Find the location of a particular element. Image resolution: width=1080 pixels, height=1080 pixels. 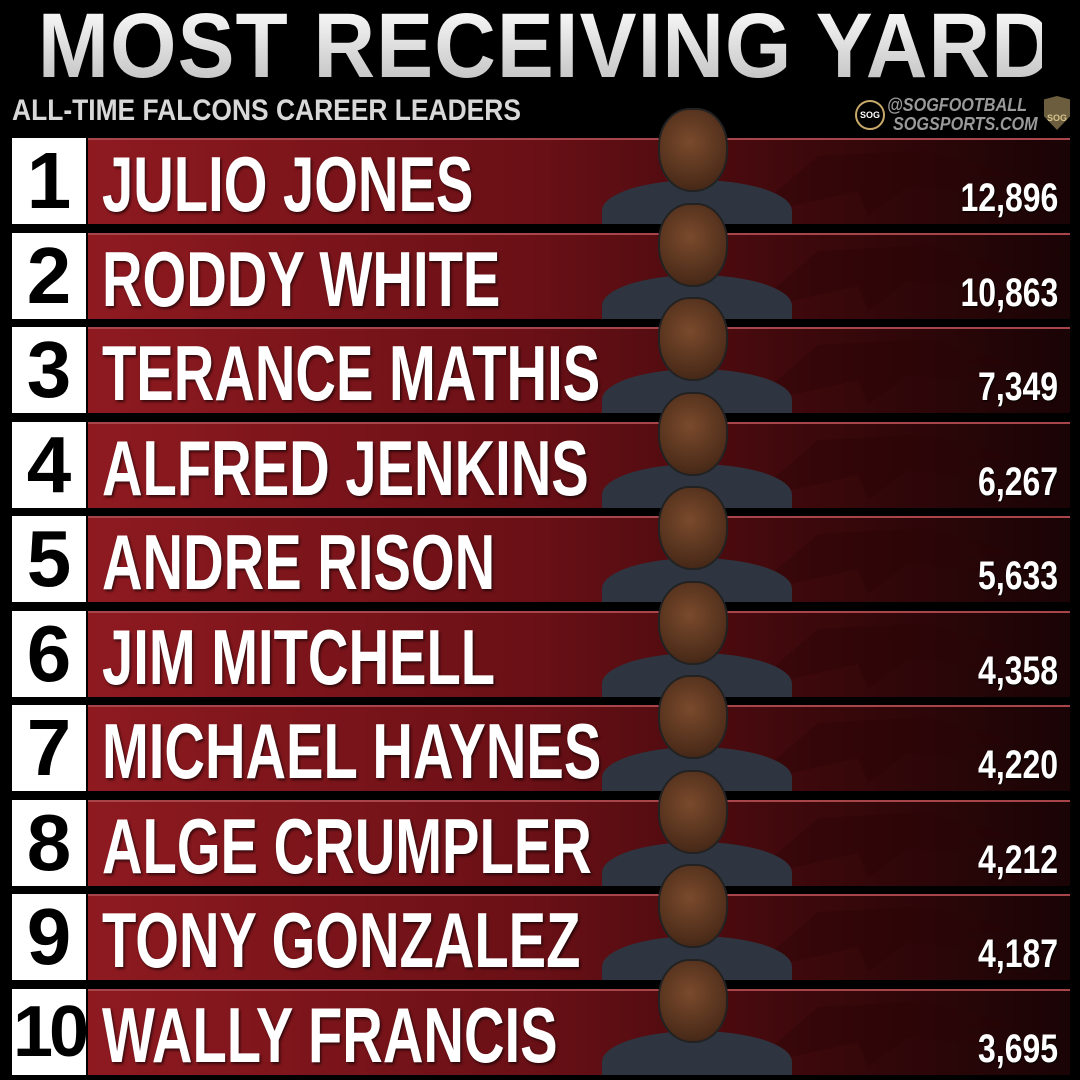

receiving-yards: 6,267 is located at coordinates (1017, 481).